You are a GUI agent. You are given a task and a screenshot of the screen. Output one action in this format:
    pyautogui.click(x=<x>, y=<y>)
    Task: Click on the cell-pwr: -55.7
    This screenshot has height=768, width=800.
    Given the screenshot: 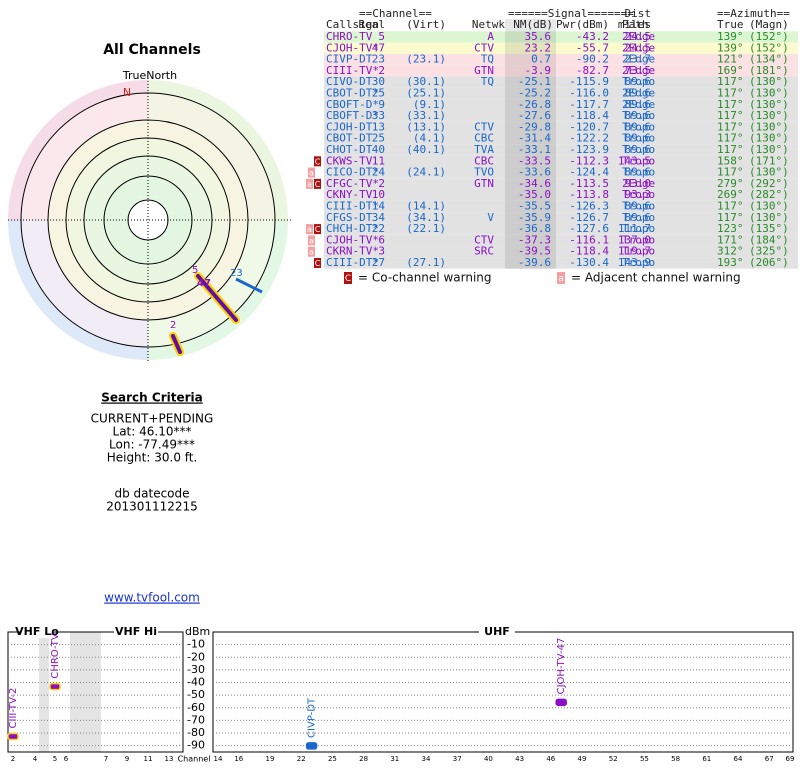 What is the action you would take?
    pyautogui.click(x=592, y=47)
    